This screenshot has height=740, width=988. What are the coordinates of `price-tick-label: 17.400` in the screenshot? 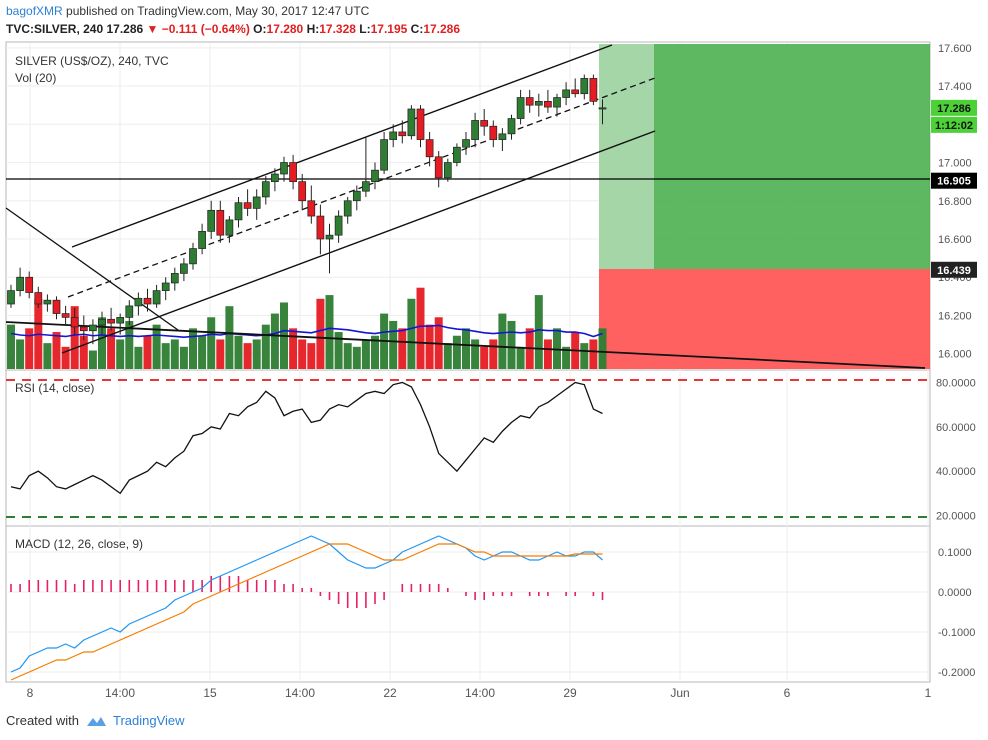 It's located at (955, 87).